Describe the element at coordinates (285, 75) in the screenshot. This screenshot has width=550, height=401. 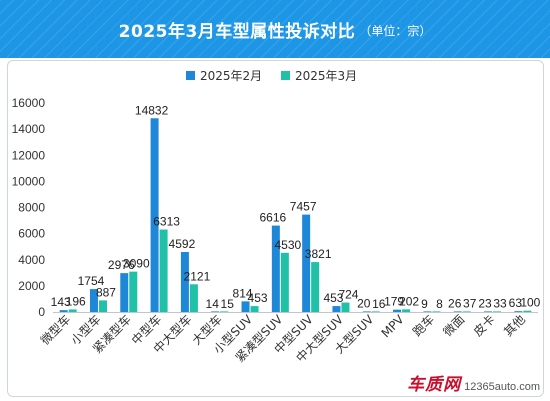
I see `legend-swatch-mar` at that location.